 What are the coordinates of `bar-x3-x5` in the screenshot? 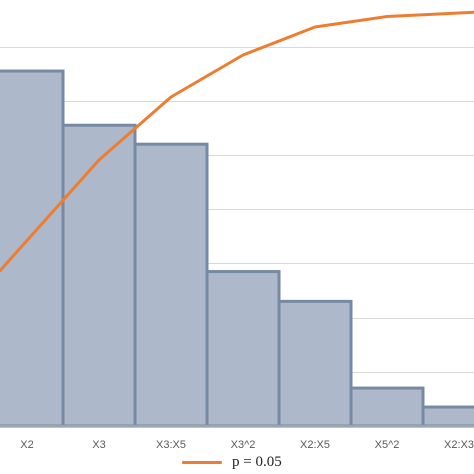 It's located at (171, 285).